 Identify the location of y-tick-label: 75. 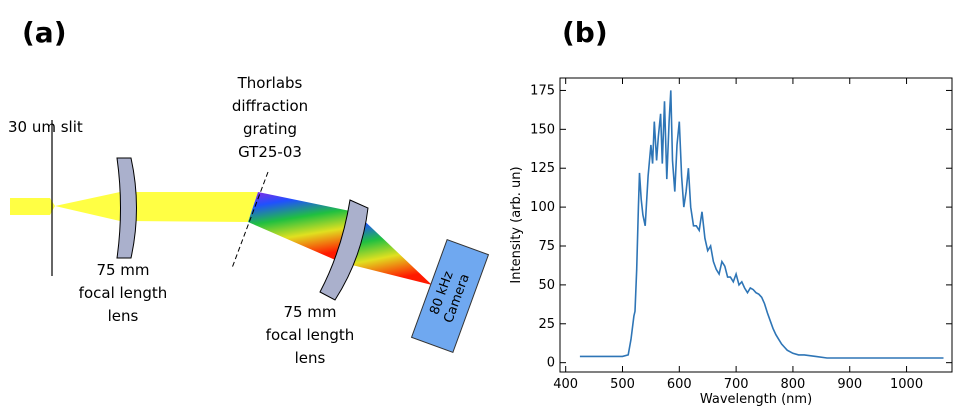
(546, 246).